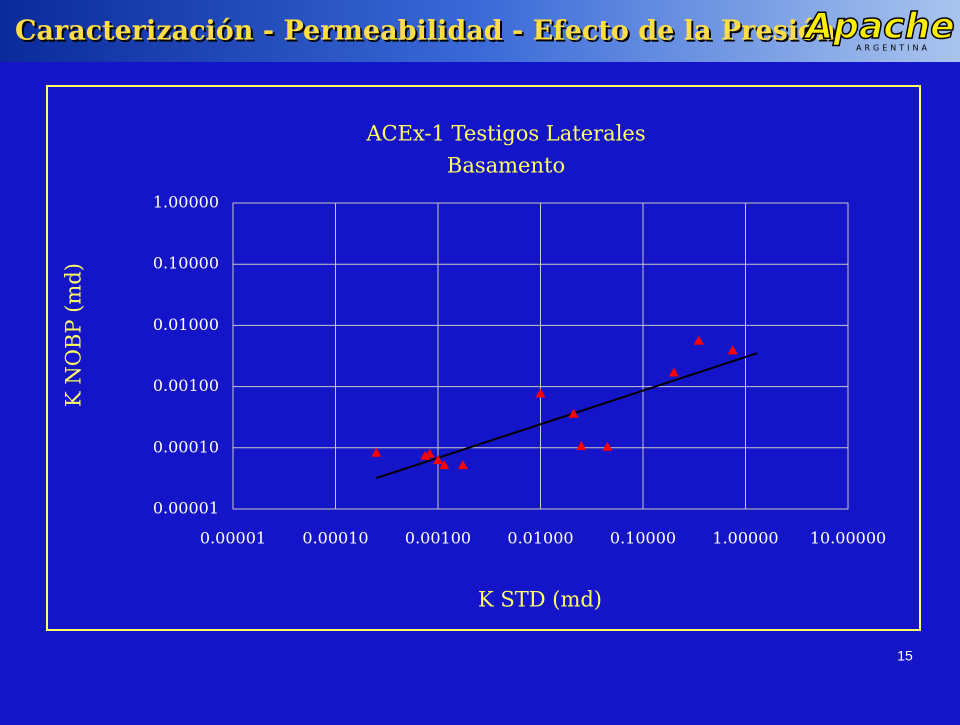  Describe the element at coordinates (186, 202) in the screenshot. I see `y-tick-label: 1.00000` at that location.